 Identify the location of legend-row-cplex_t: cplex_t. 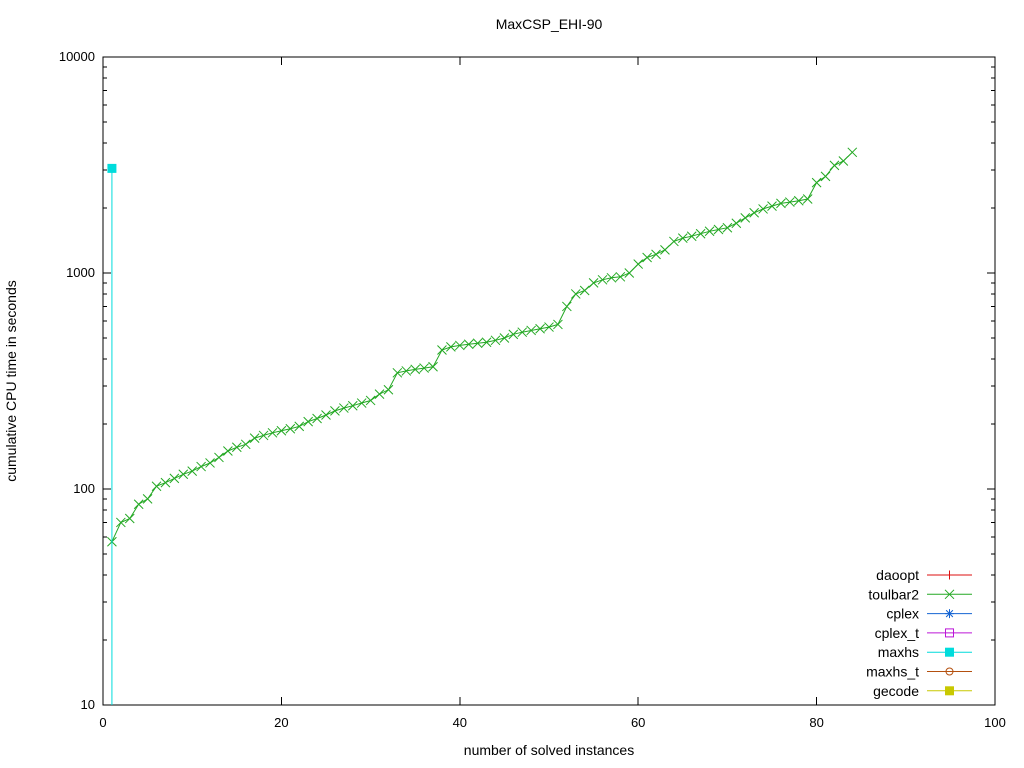
(923, 633).